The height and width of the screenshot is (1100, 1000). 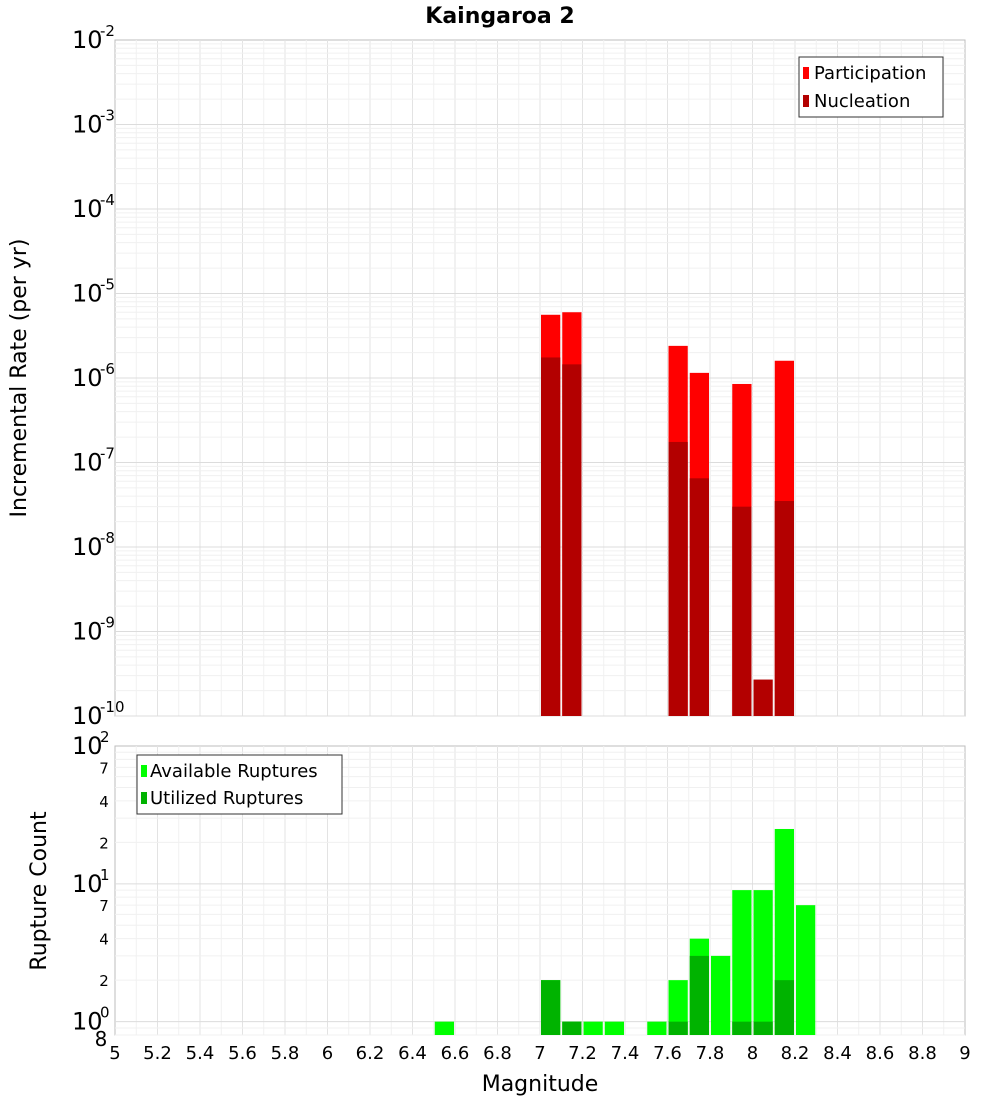 What do you see at coordinates (105, 875) in the screenshot?
I see `y-tick-exponent: 1` at bounding box center [105, 875].